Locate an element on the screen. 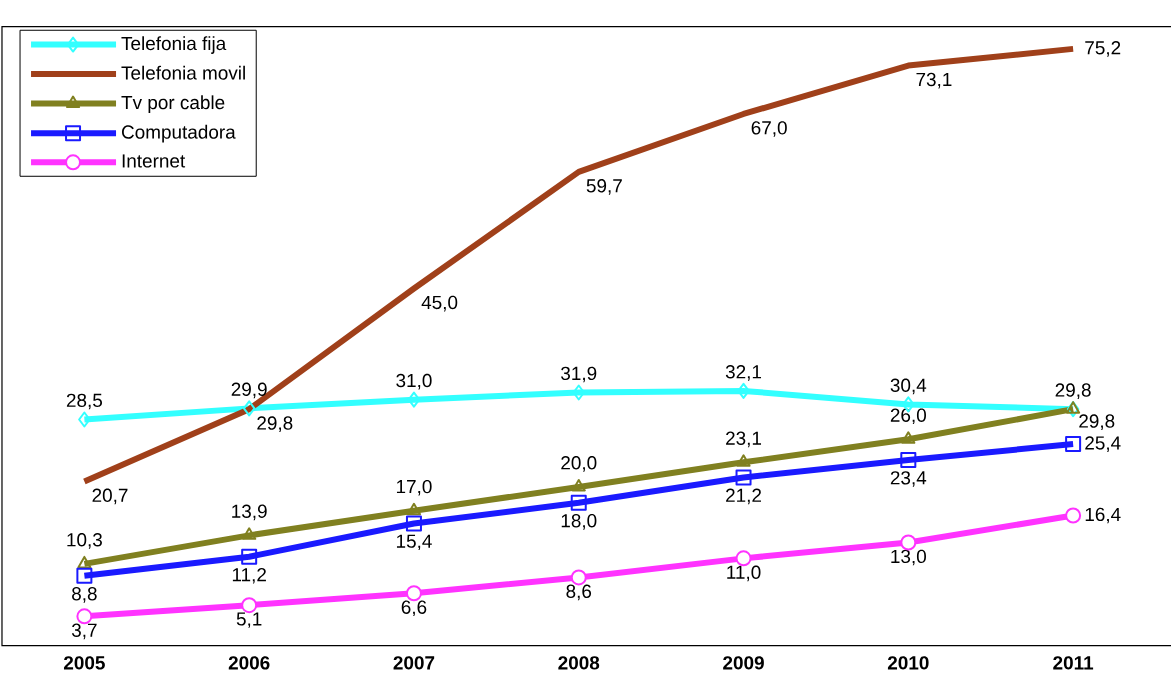 The height and width of the screenshot is (679, 1171). data-label: 25,4 is located at coordinates (1103, 444).